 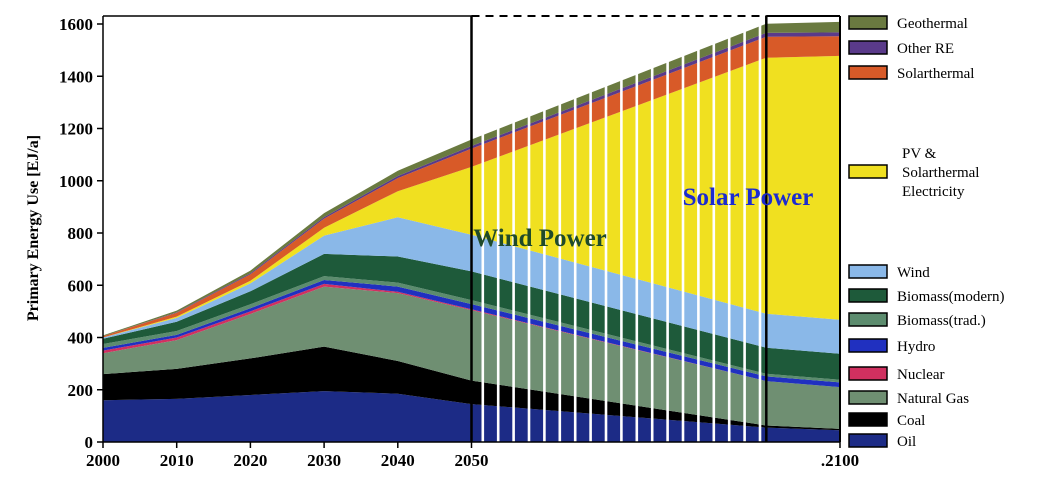 I want to click on y-tick-label: 800, so click(x=81, y=233).